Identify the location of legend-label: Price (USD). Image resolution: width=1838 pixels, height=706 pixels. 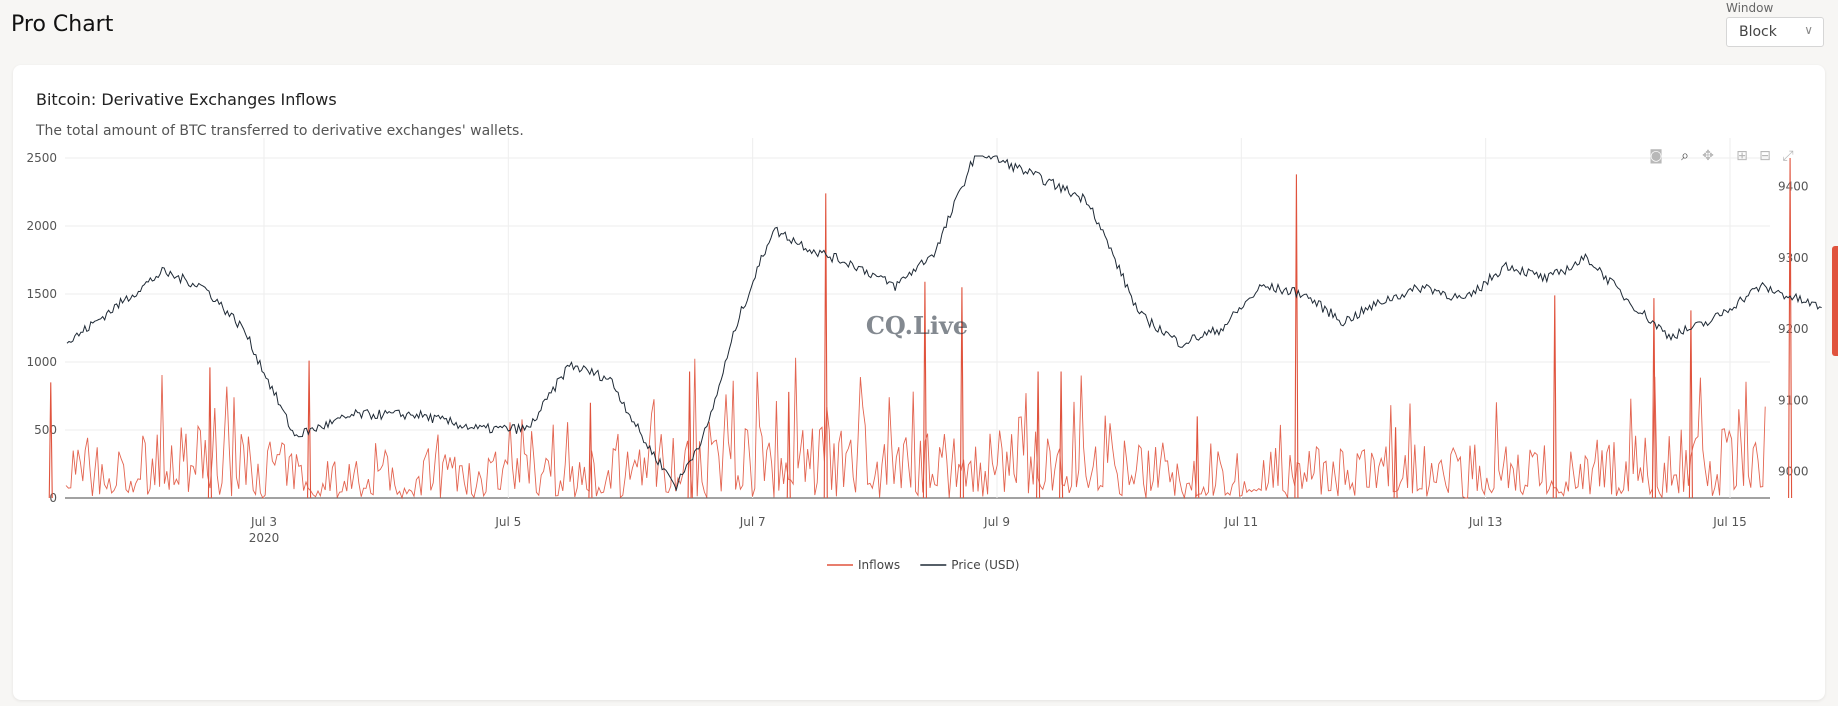
(985, 565).